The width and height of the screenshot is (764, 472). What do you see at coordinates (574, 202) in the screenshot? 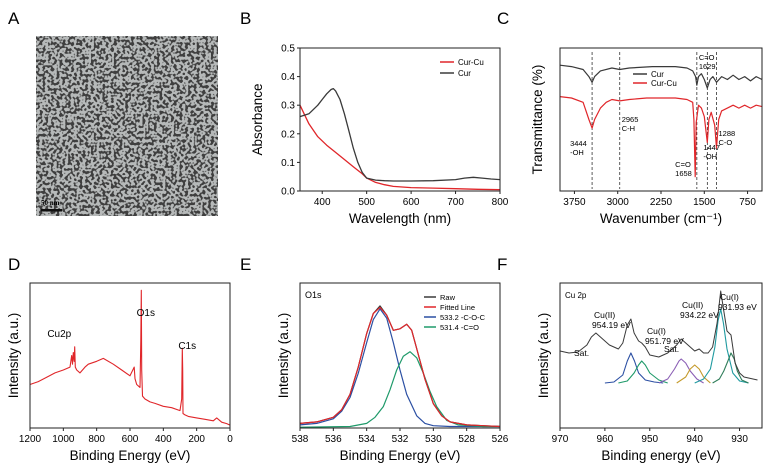
I see `ftir-xtick-label: 3750` at bounding box center [574, 202].